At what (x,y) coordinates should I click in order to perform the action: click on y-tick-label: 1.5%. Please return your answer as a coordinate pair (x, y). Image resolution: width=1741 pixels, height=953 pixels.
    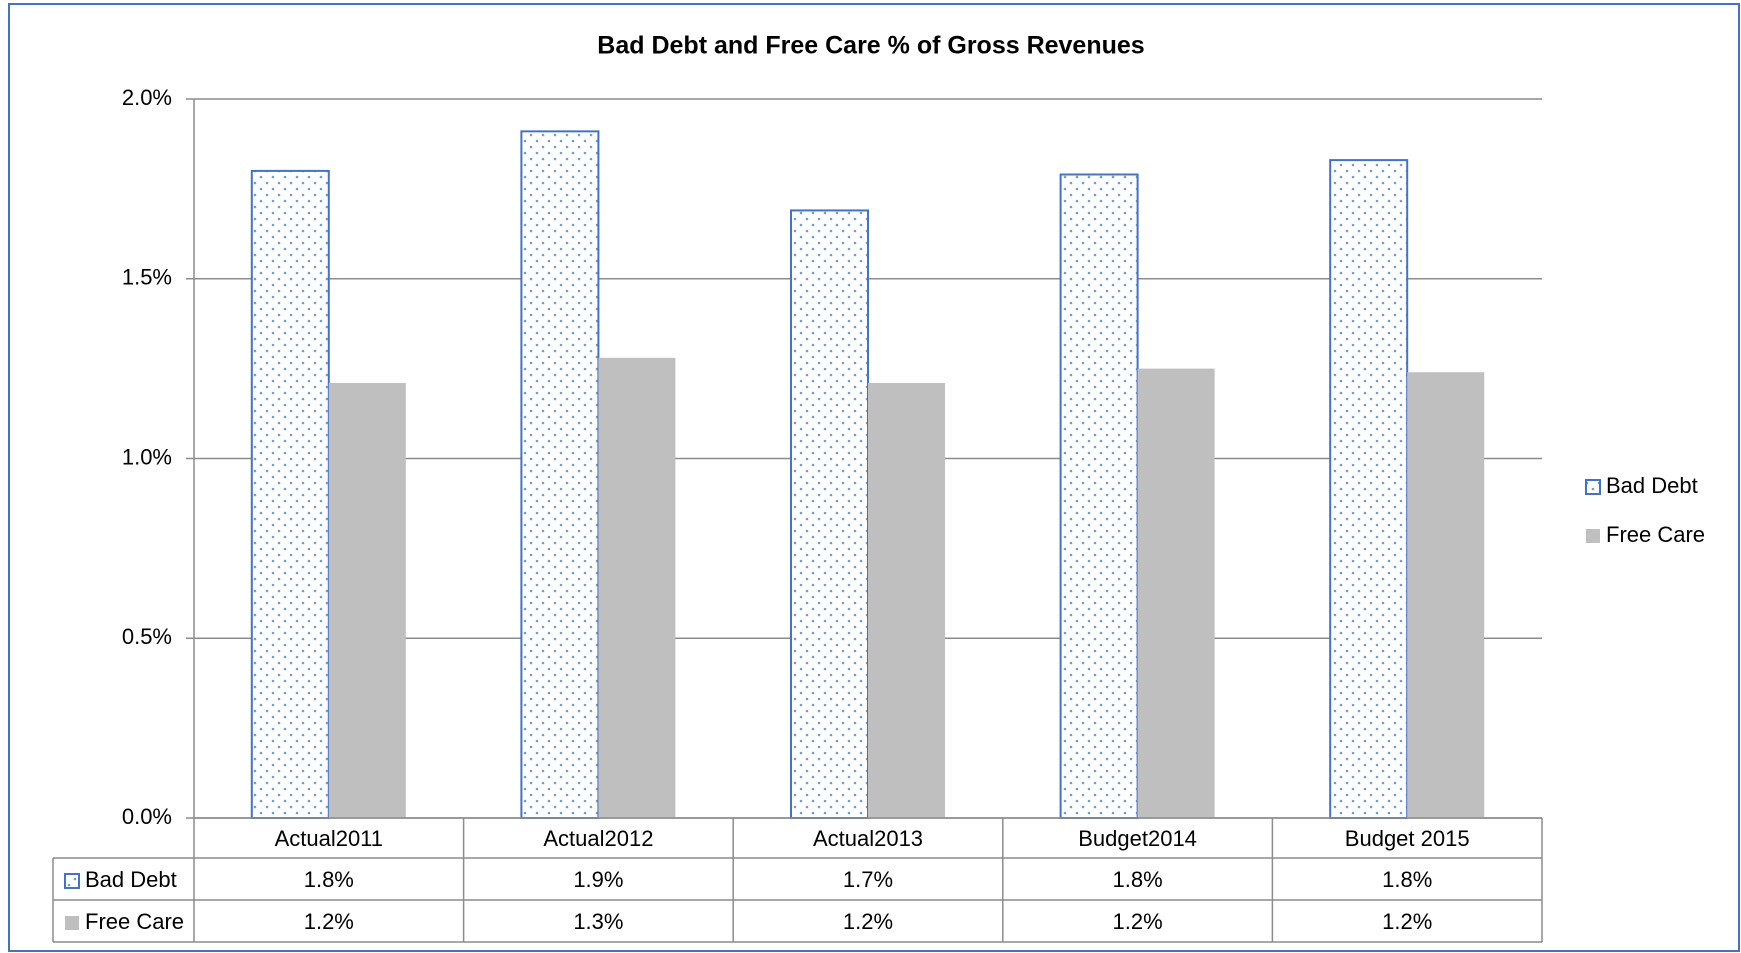
    Looking at the image, I should click on (147, 277).